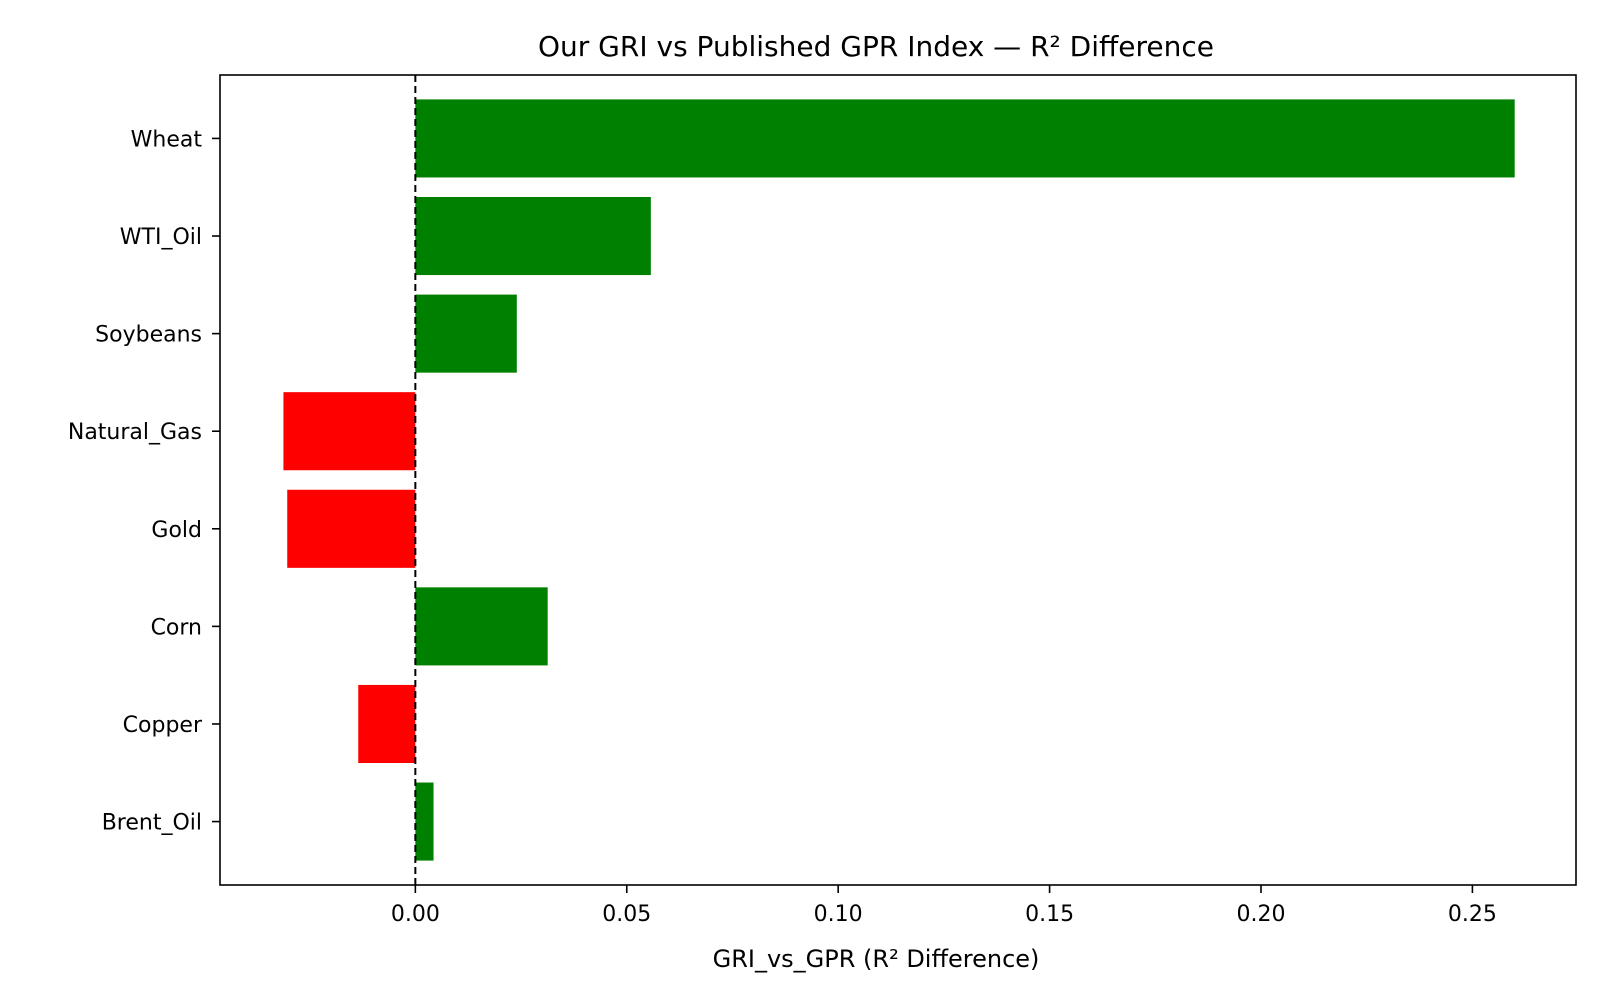 This screenshot has width=1600, height=1000. What do you see at coordinates (387, 724) in the screenshot?
I see `bar-copper` at bounding box center [387, 724].